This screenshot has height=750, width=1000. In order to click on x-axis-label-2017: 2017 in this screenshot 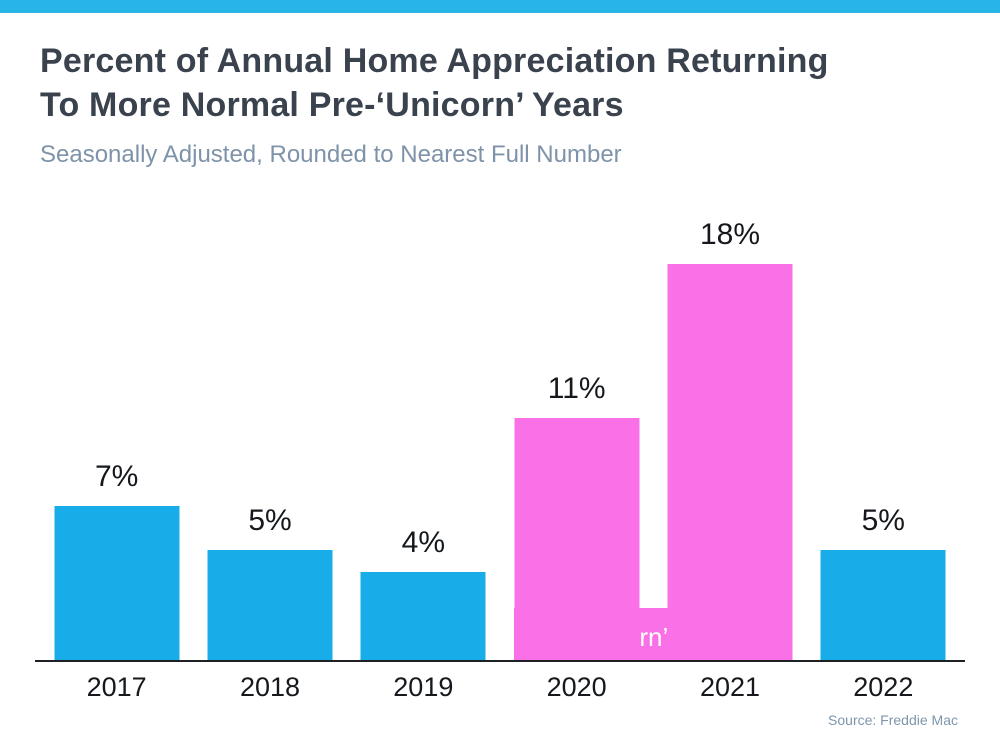, I will do `click(116, 687)`.